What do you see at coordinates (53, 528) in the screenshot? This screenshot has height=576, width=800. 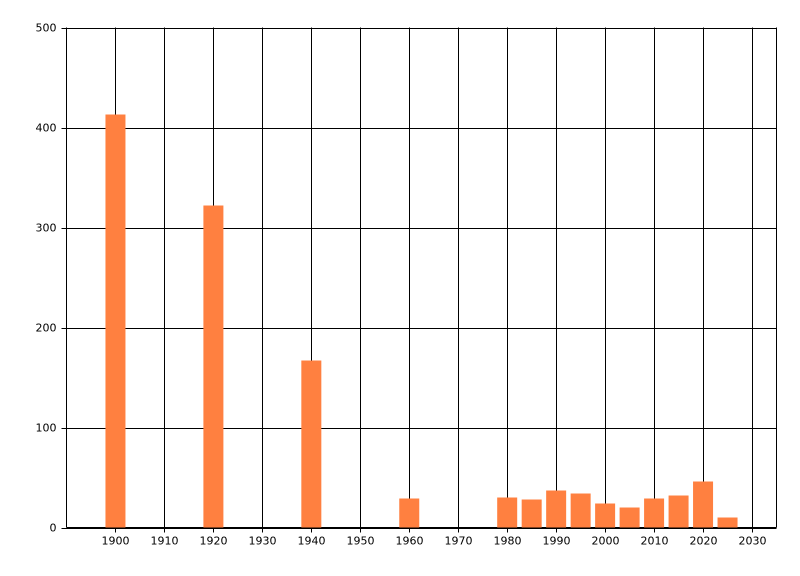 I see `y-tick-label: 0` at bounding box center [53, 528].